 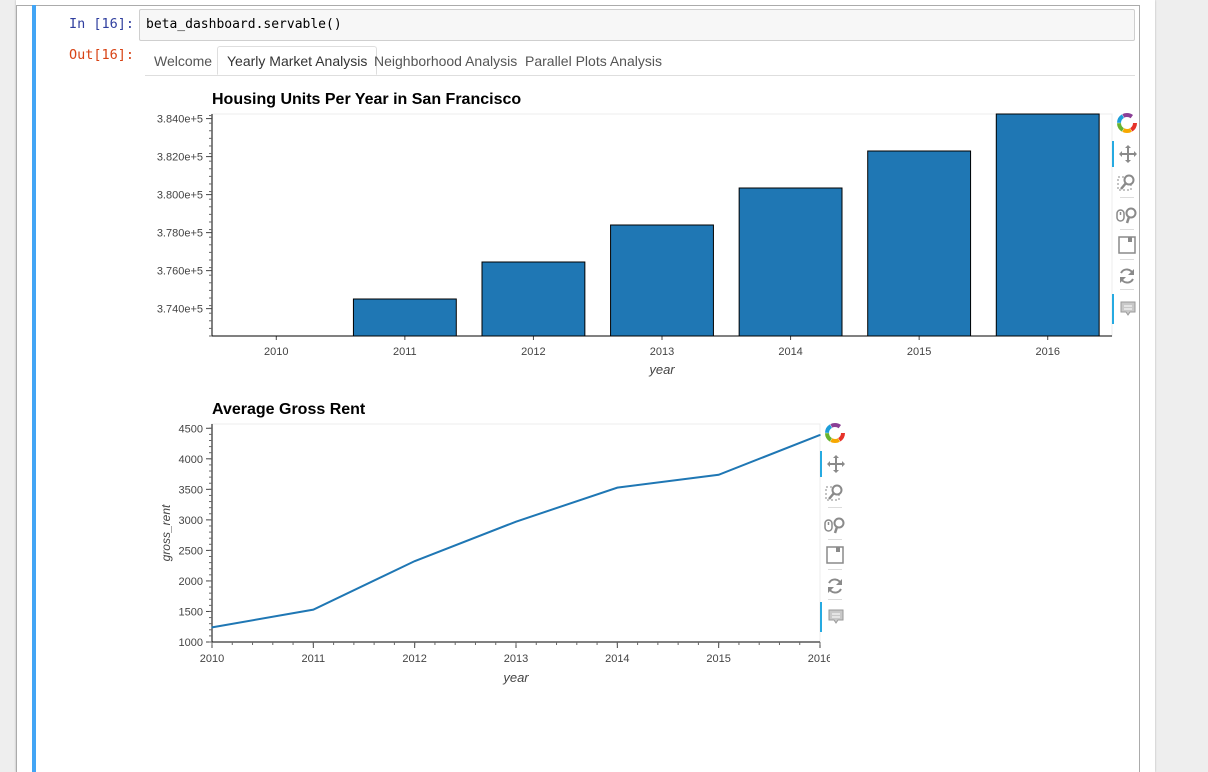 What do you see at coordinates (414, 561) in the screenshot?
I see `data-point-2012` at bounding box center [414, 561].